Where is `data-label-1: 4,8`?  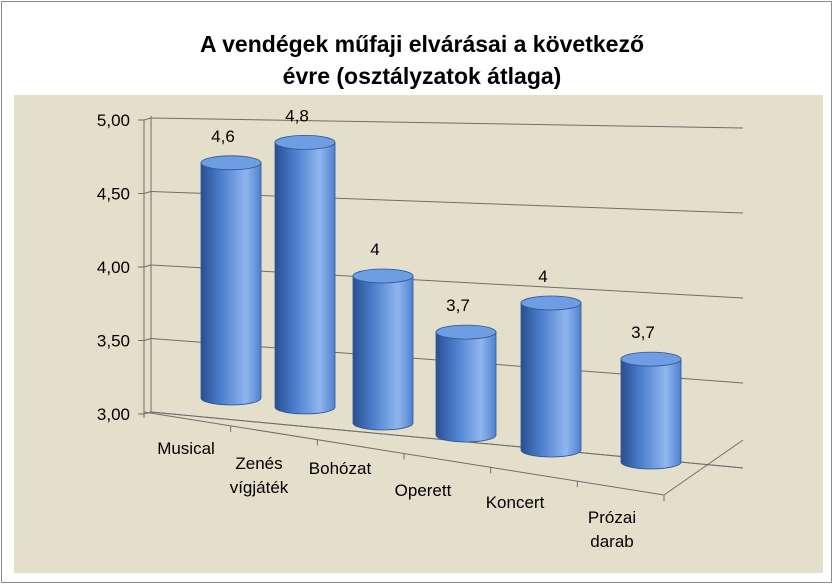 data-label-1: 4,8 is located at coordinates (297, 115).